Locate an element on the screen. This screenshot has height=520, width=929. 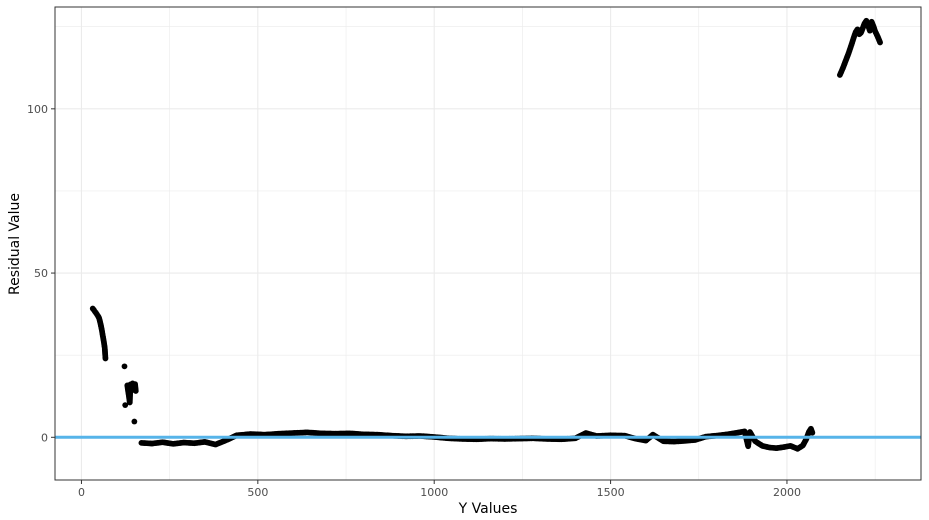
x-tick-label: 1500 is located at coordinates (611, 492).